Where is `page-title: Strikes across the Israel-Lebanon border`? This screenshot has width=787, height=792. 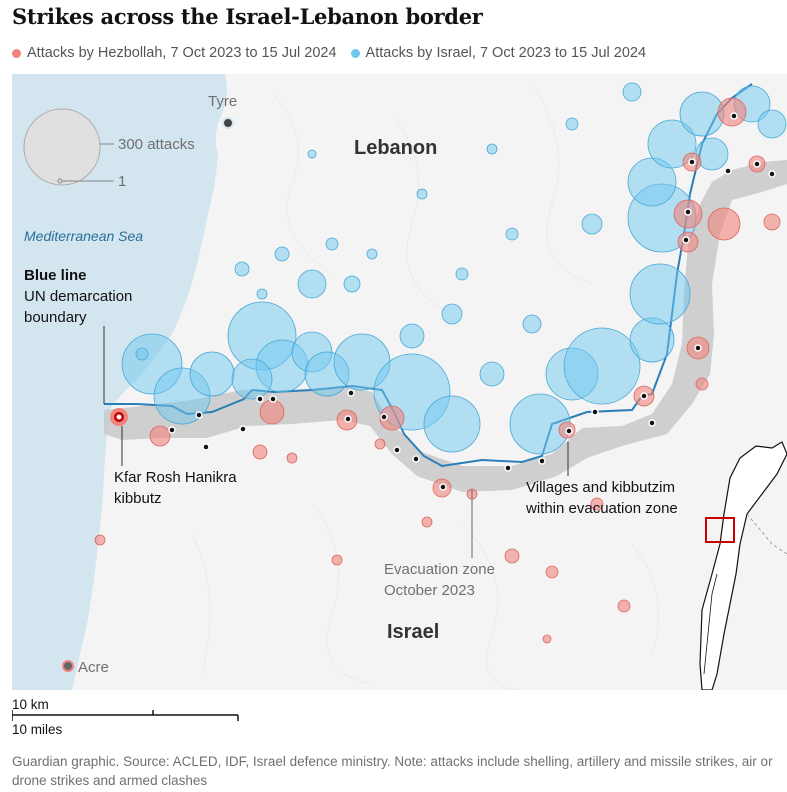
page-title: Strikes across the Israel-Lebanon border is located at coordinates (247, 16).